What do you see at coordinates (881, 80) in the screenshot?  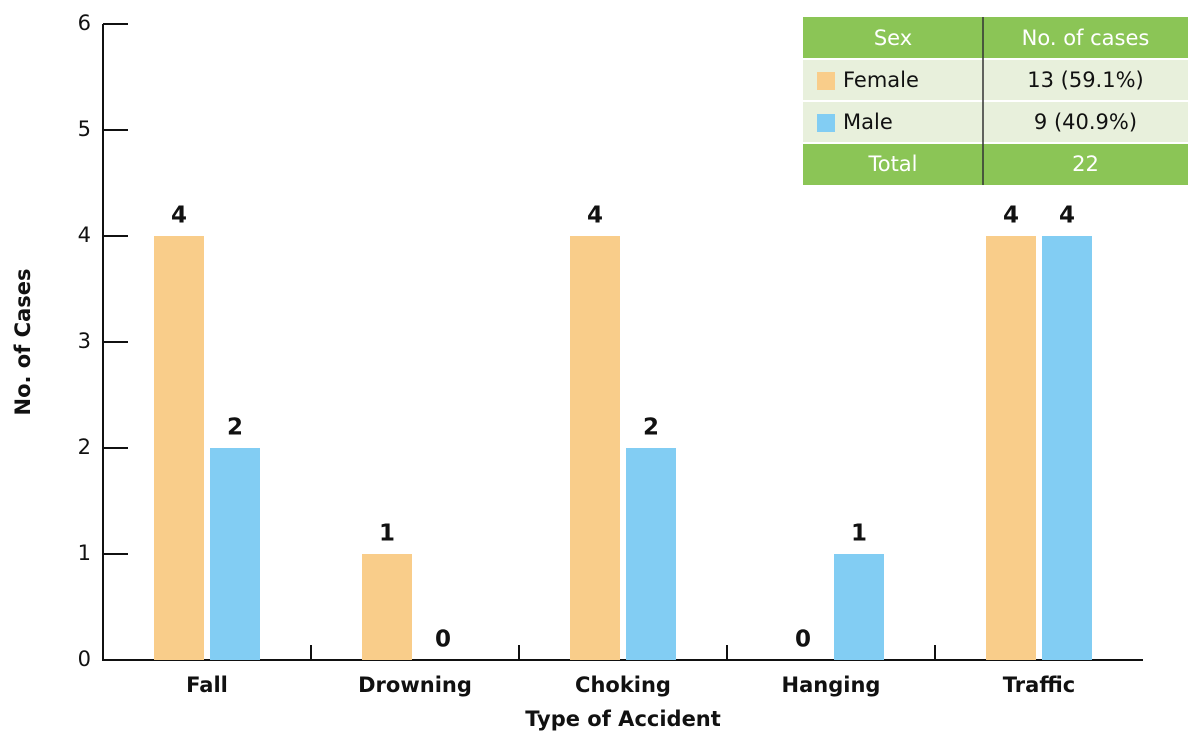 I see `table-cell: Female` at bounding box center [881, 80].